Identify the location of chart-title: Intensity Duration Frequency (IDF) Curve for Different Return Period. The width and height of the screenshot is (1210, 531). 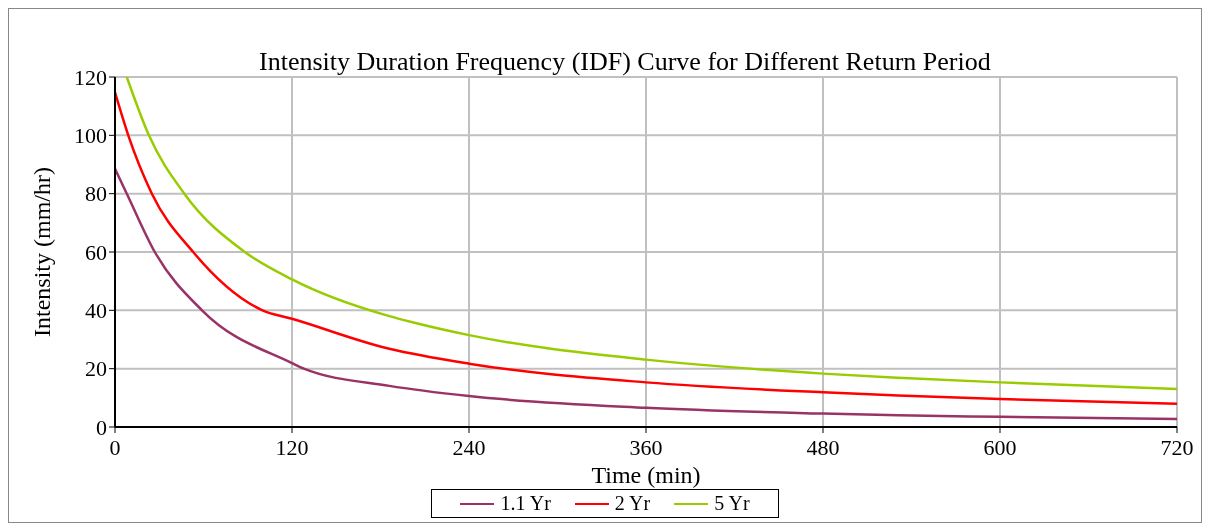
(625, 62).